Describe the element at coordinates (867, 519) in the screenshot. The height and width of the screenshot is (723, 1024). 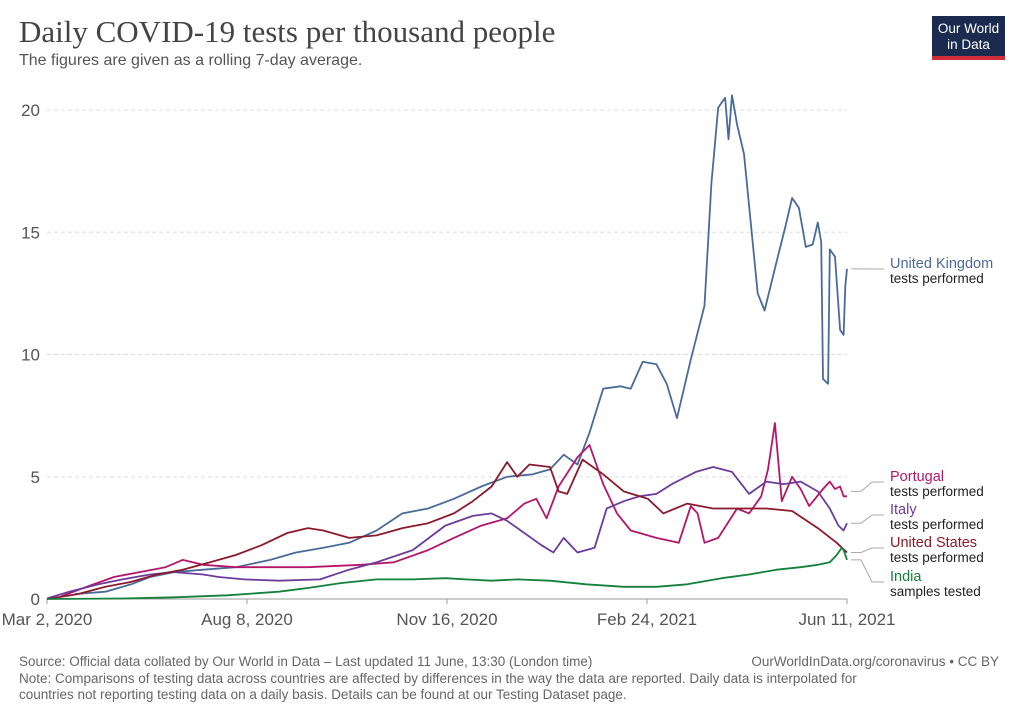
I see `label-connector-italy` at that location.